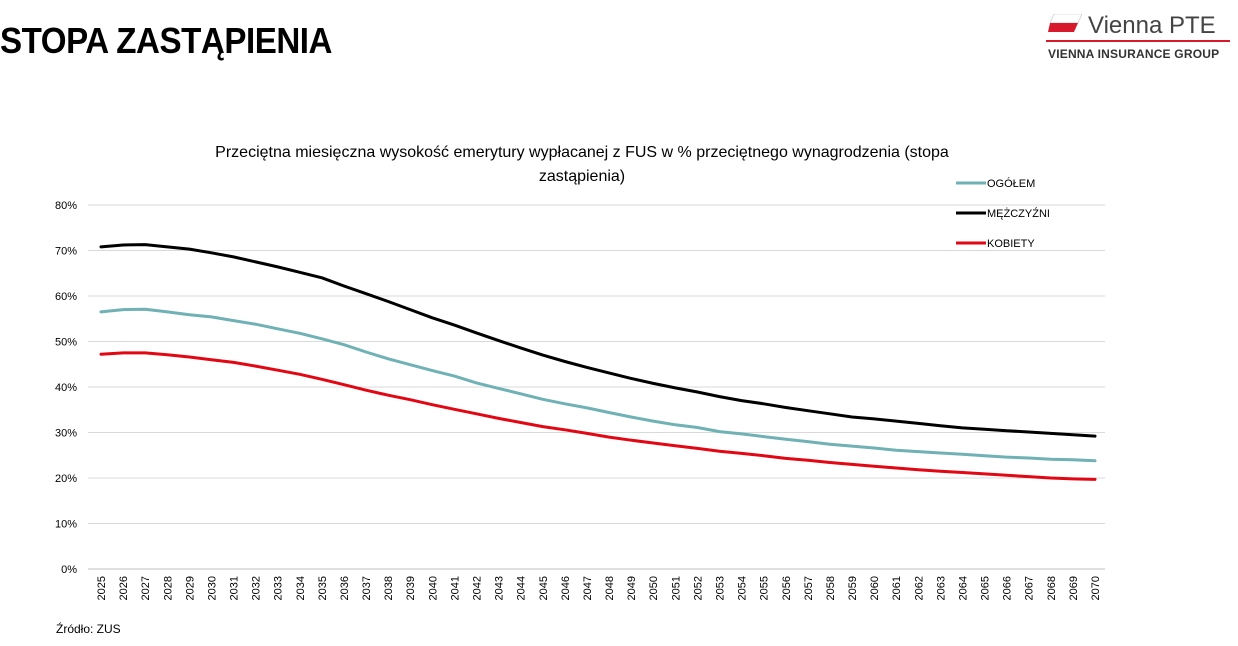  What do you see at coordinates (1052, 588) in the screenshot?
I see `x-tick-label: 2068` at bounding box center [1052, 588].